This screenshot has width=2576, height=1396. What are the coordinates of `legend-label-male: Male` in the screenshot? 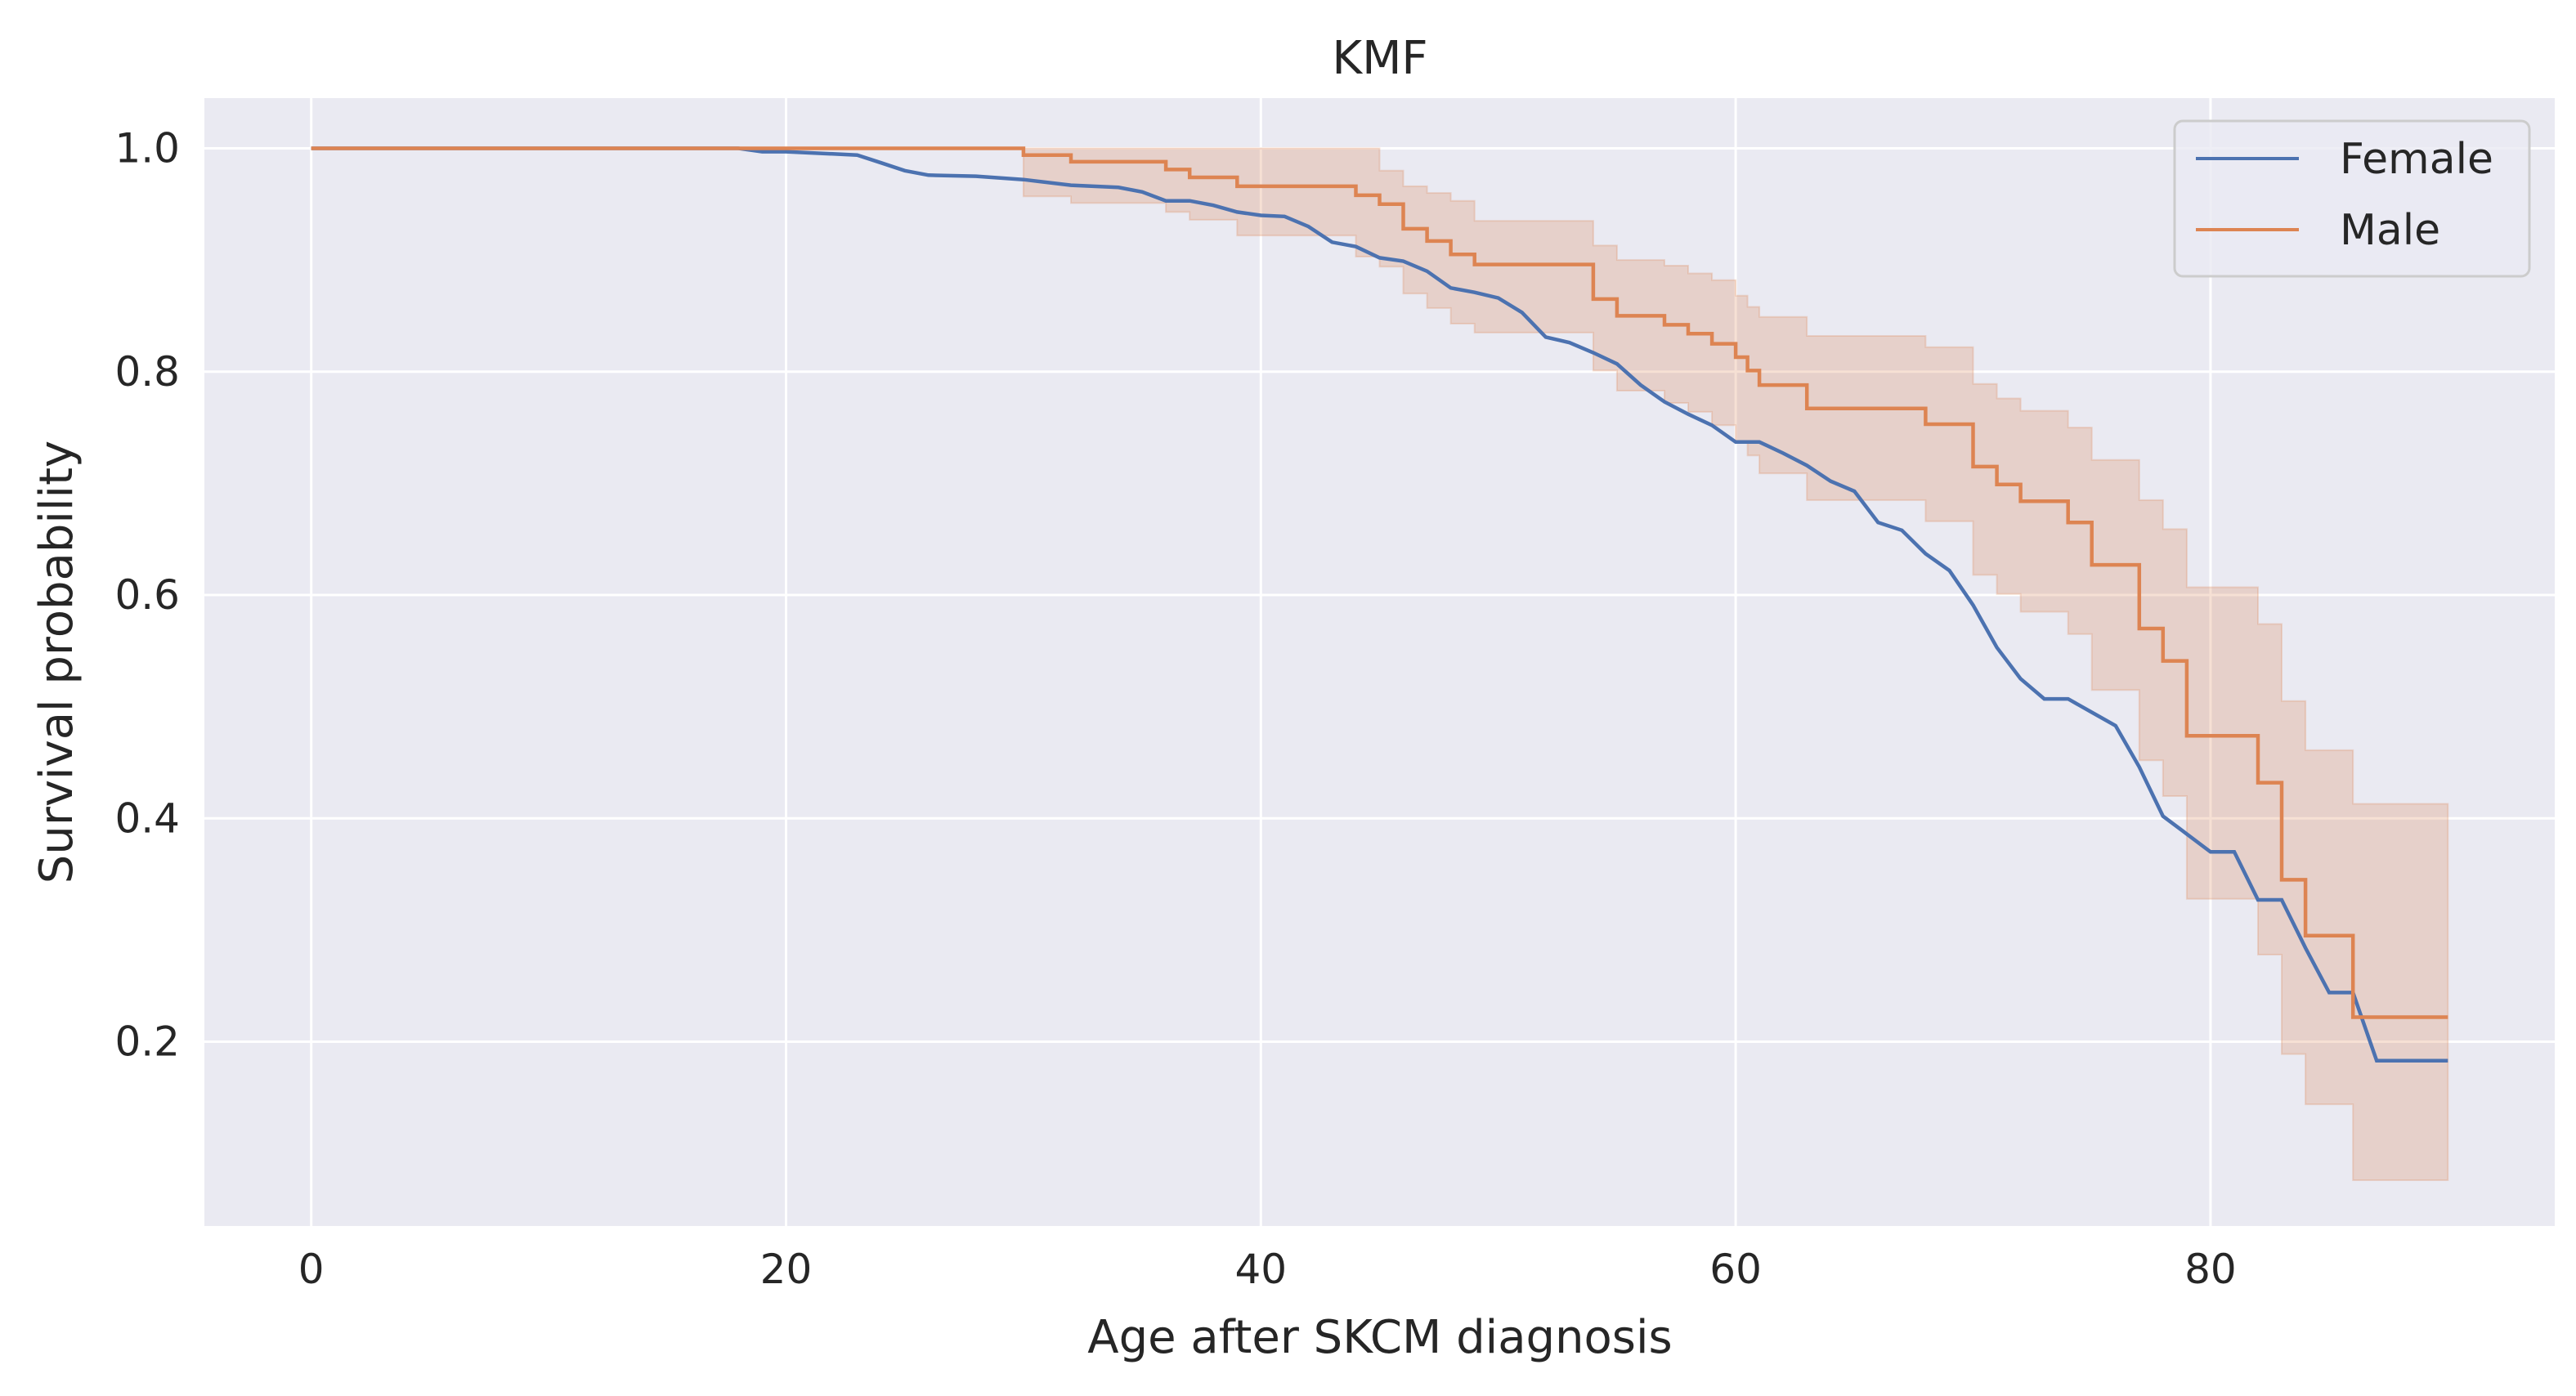 It's located at (2390, 231).